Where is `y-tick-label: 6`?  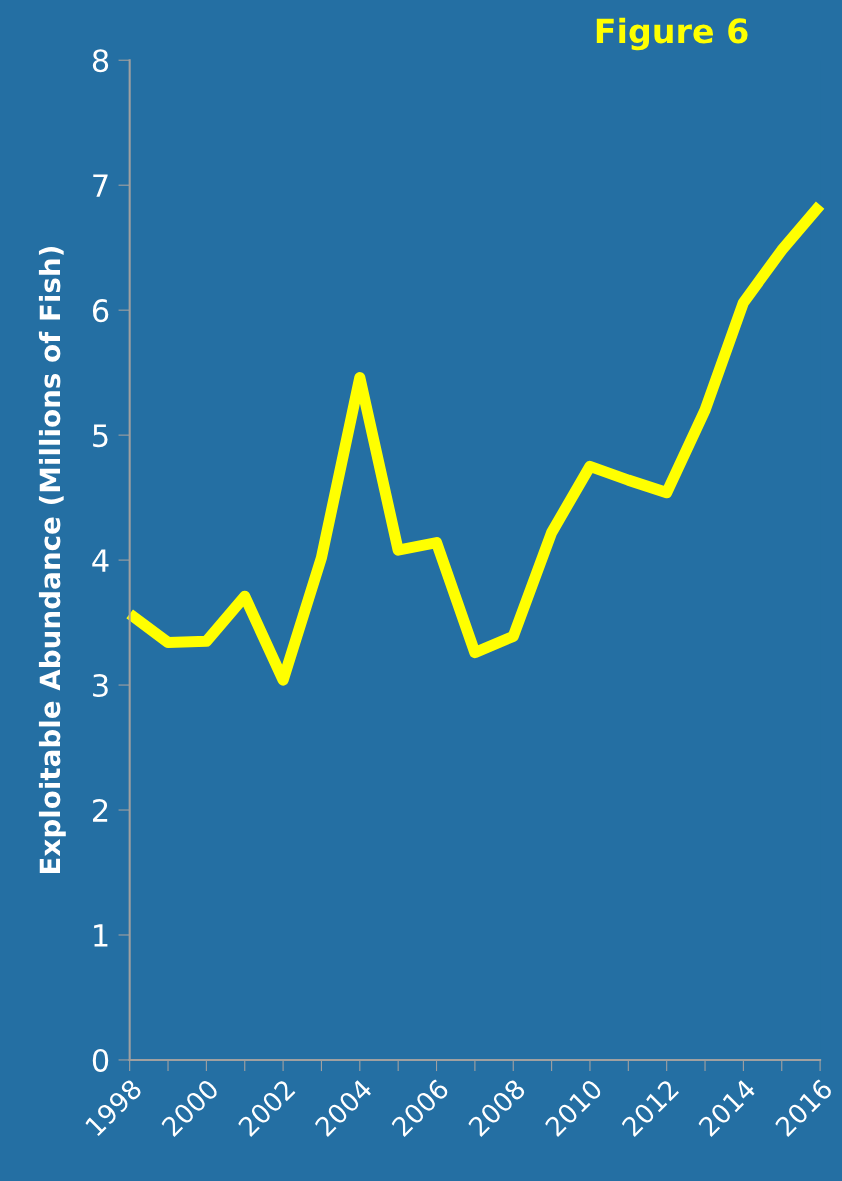
y-tick-label: 6 is located at coordinates (100, 311).